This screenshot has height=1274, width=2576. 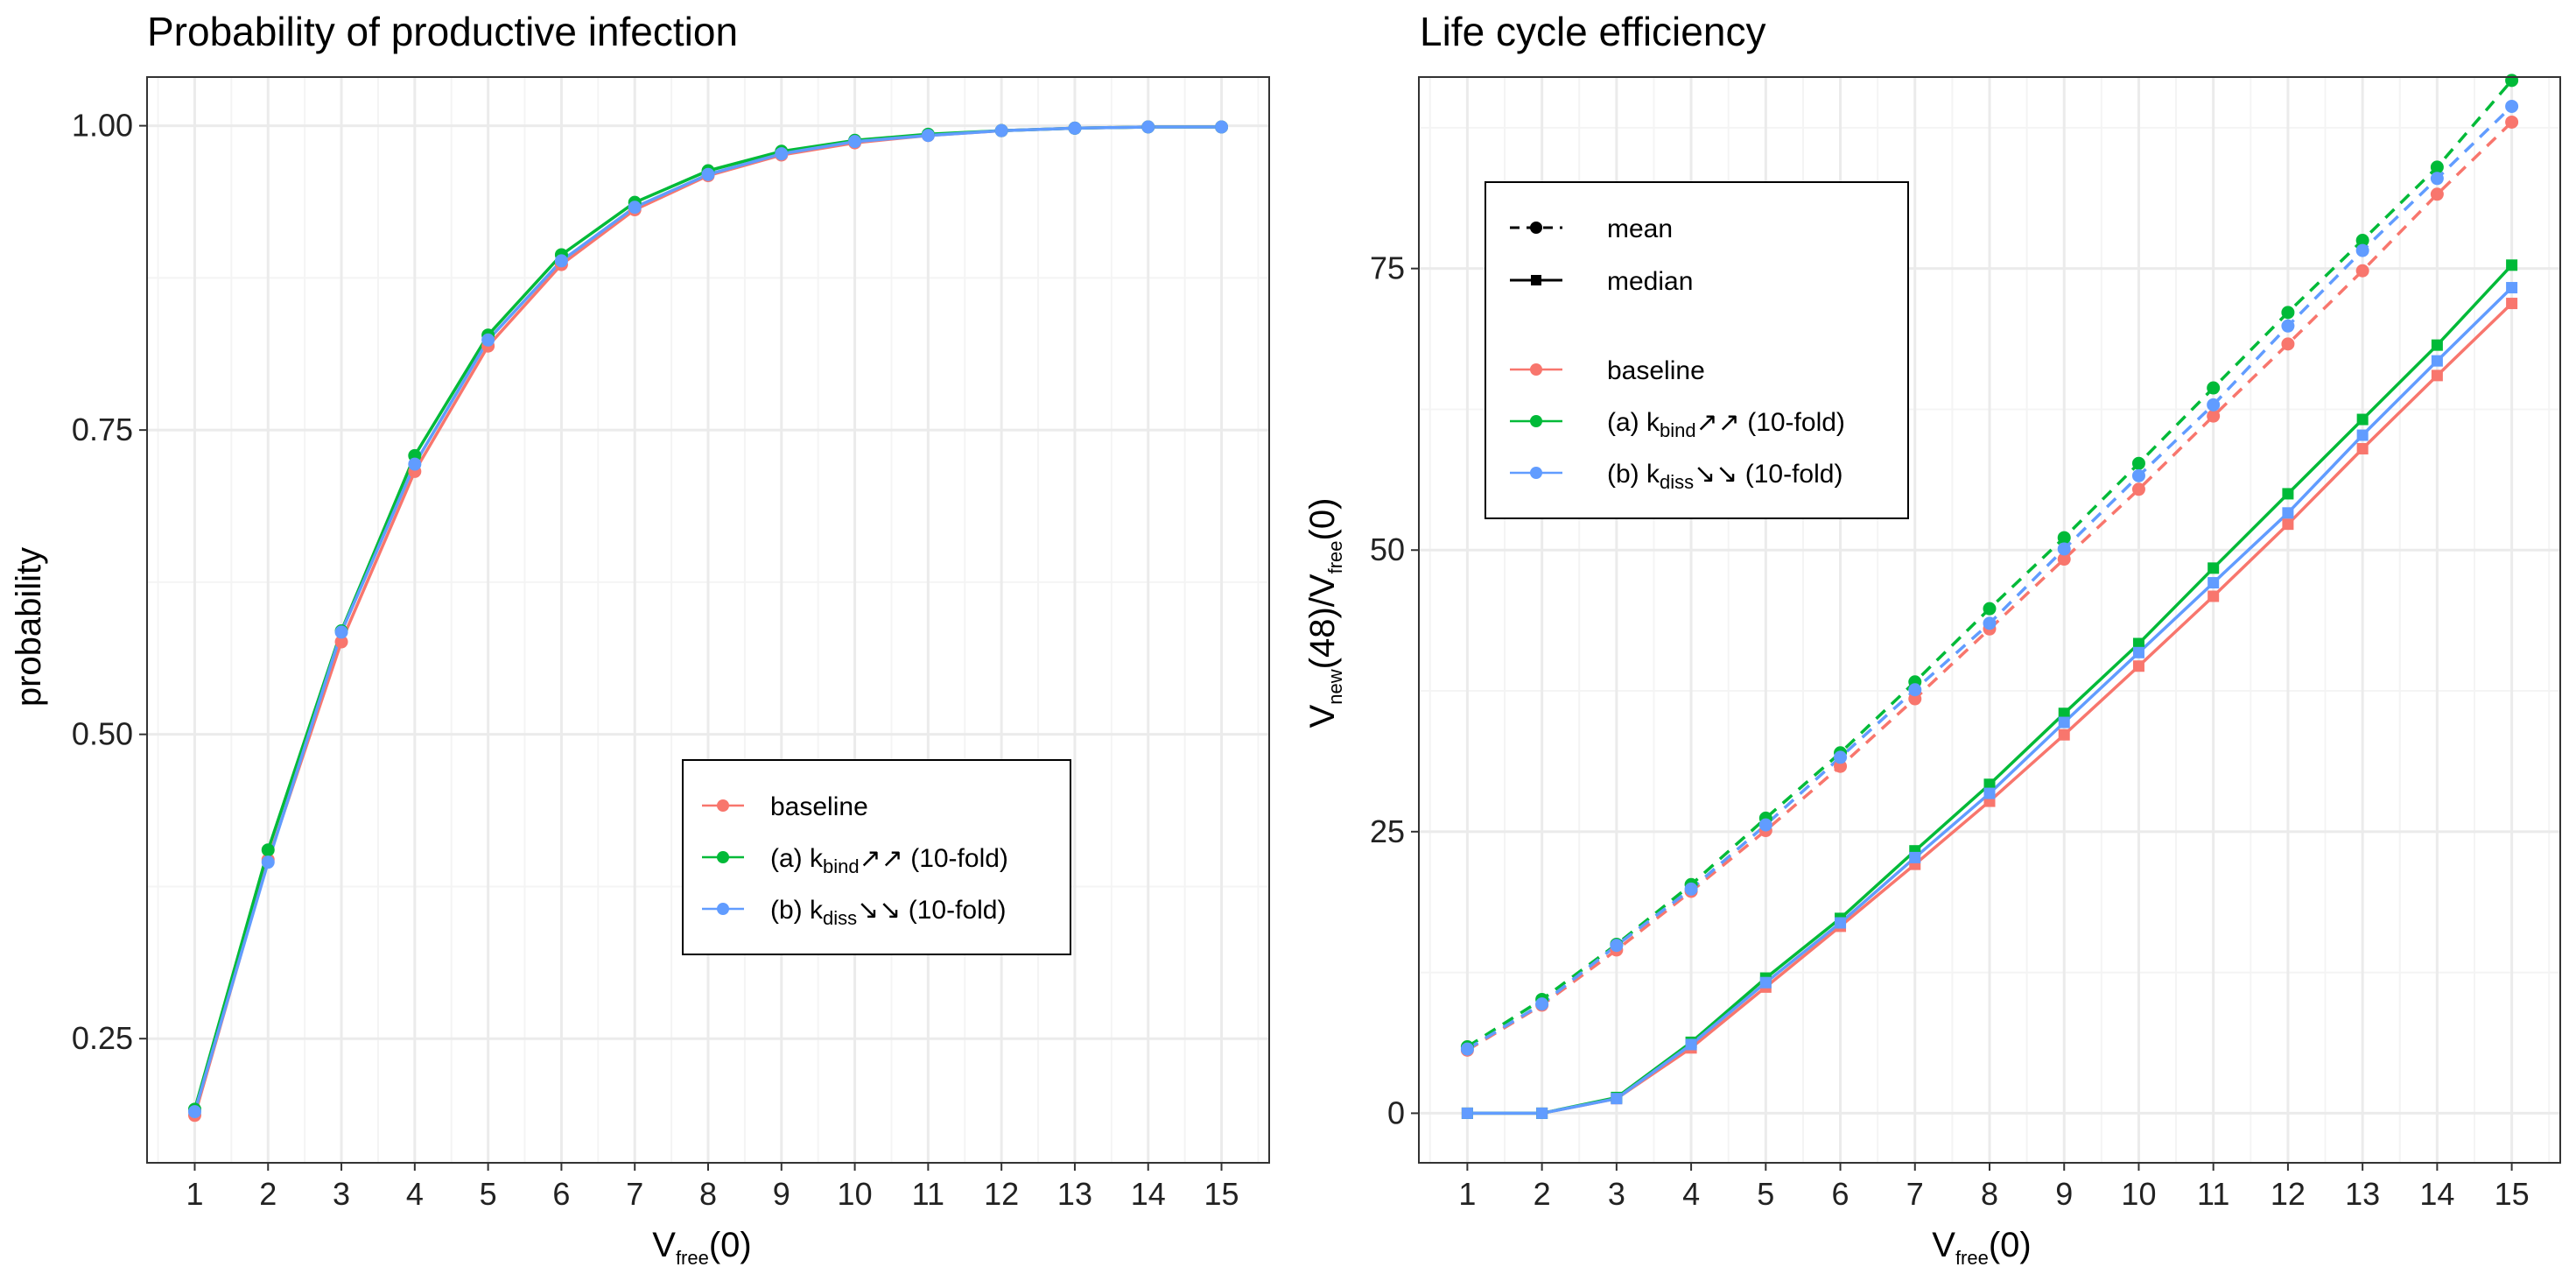 What do you see at coordinates (194, 1194) in the screenshot?
I see `left-x-tick-label: 1` at bounding box center [194, 1194].